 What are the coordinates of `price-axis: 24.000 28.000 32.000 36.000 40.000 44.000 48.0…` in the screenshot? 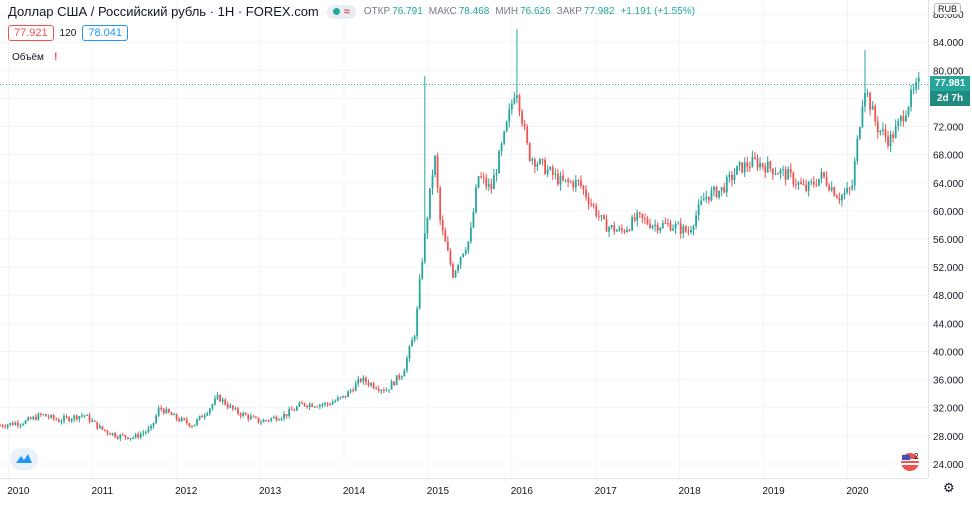 It's located at (950, 239).